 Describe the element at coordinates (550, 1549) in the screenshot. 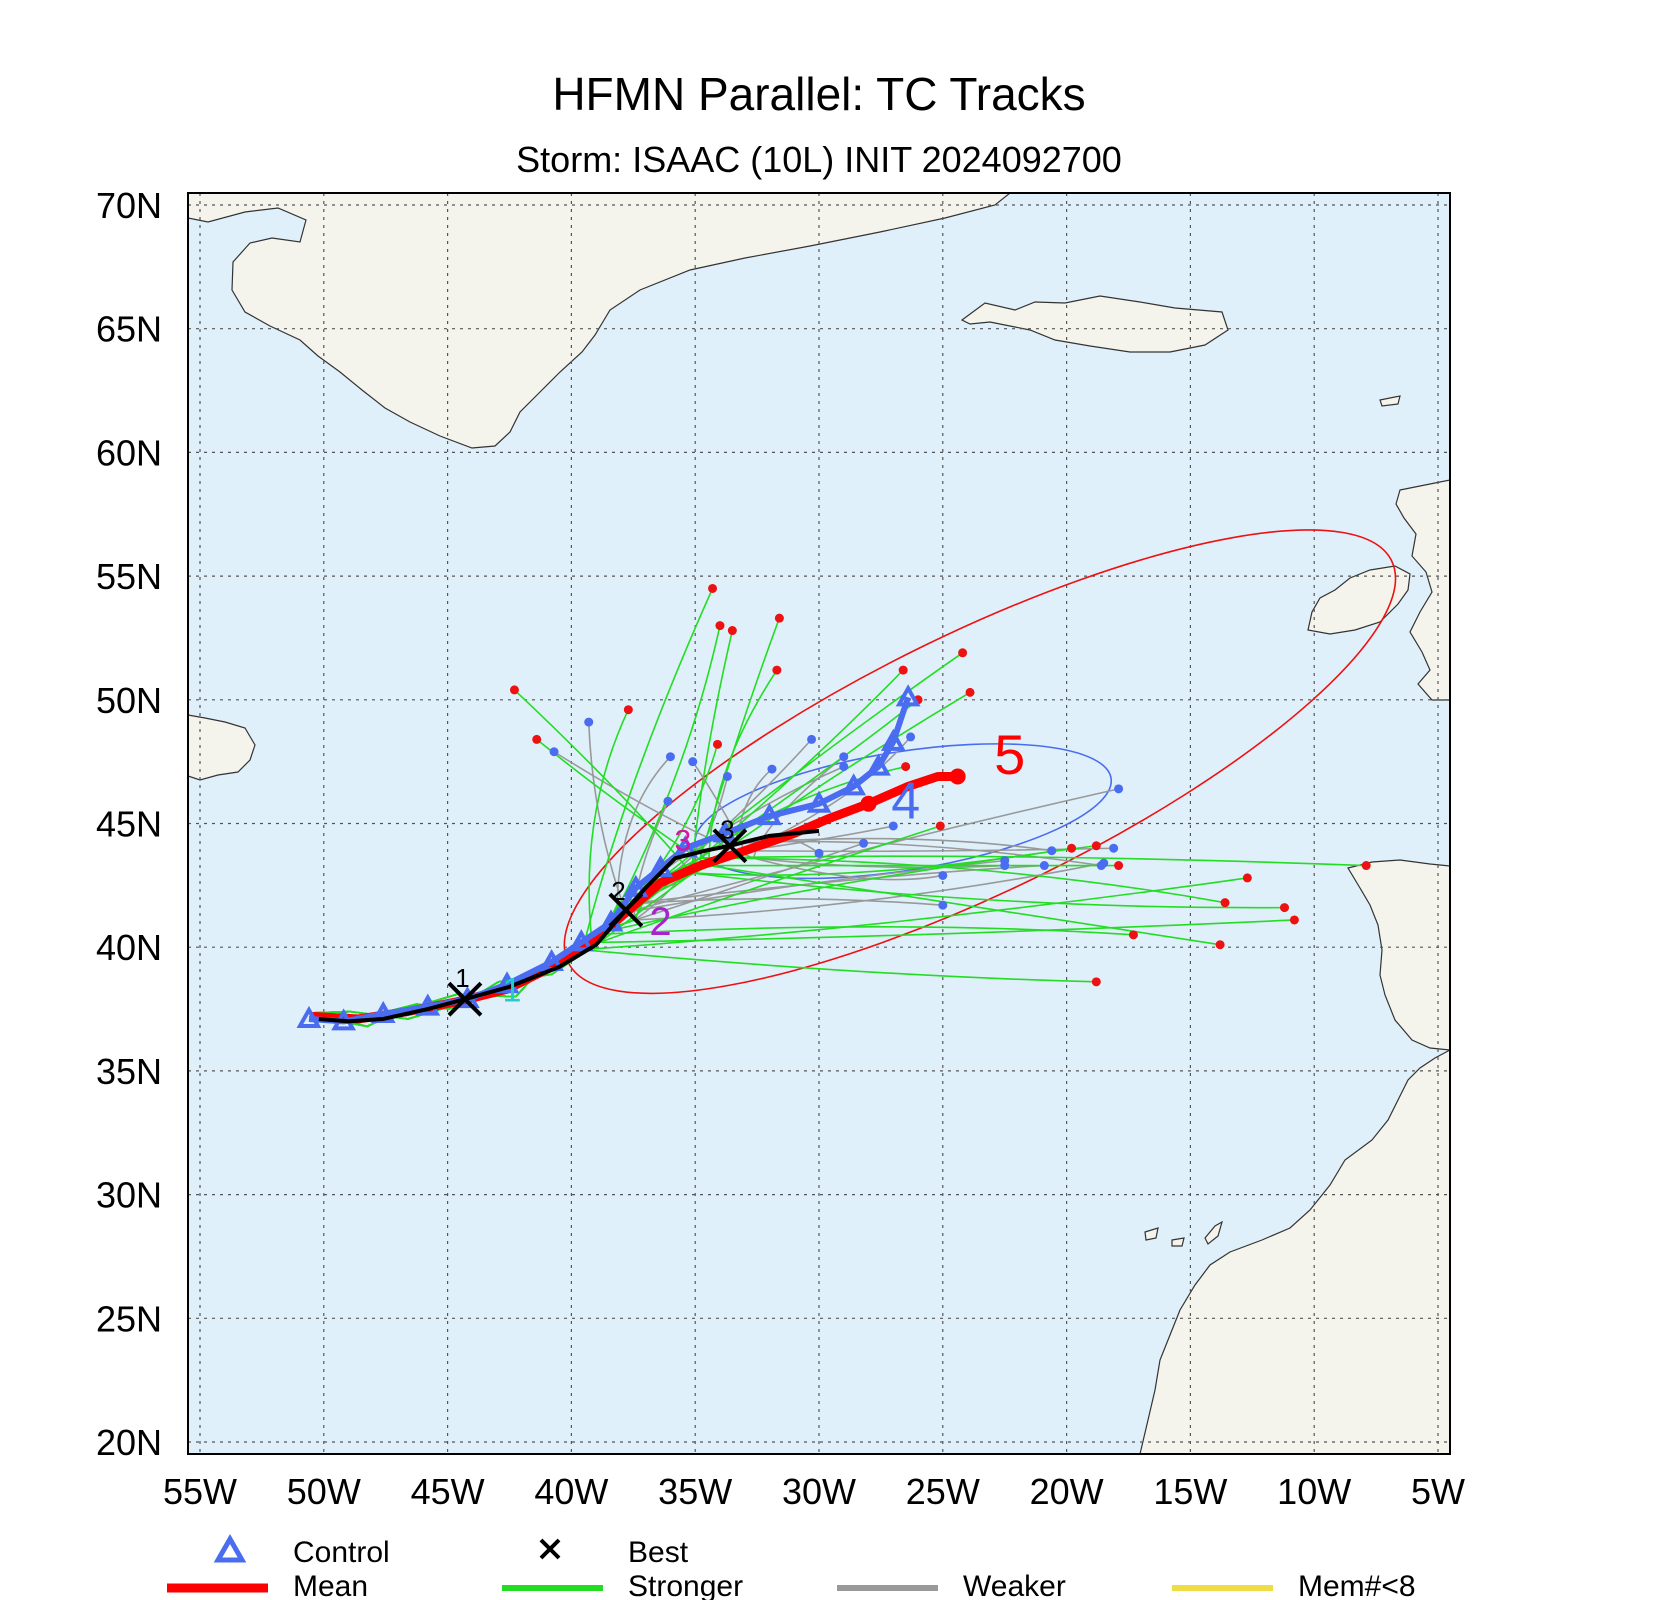

I see `legend-best-x` at that location.